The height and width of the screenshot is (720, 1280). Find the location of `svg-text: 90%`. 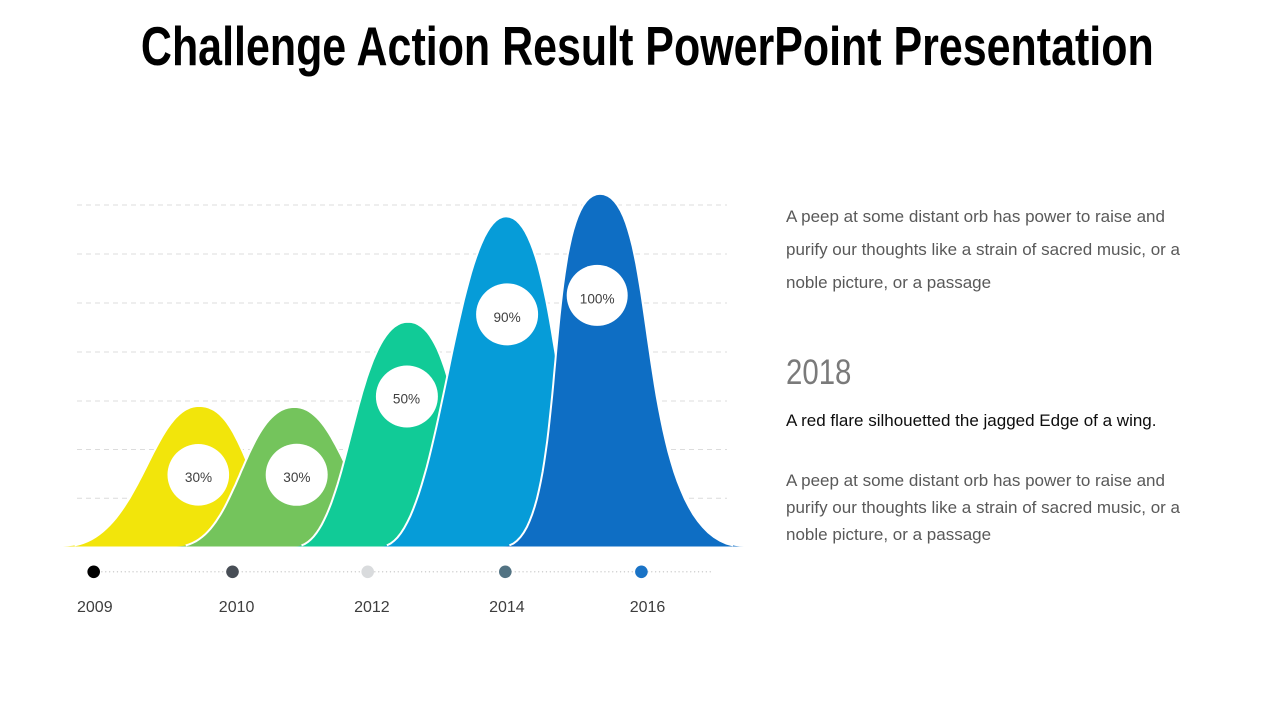

svg-text: 90% is located at coordinates (506, 317).